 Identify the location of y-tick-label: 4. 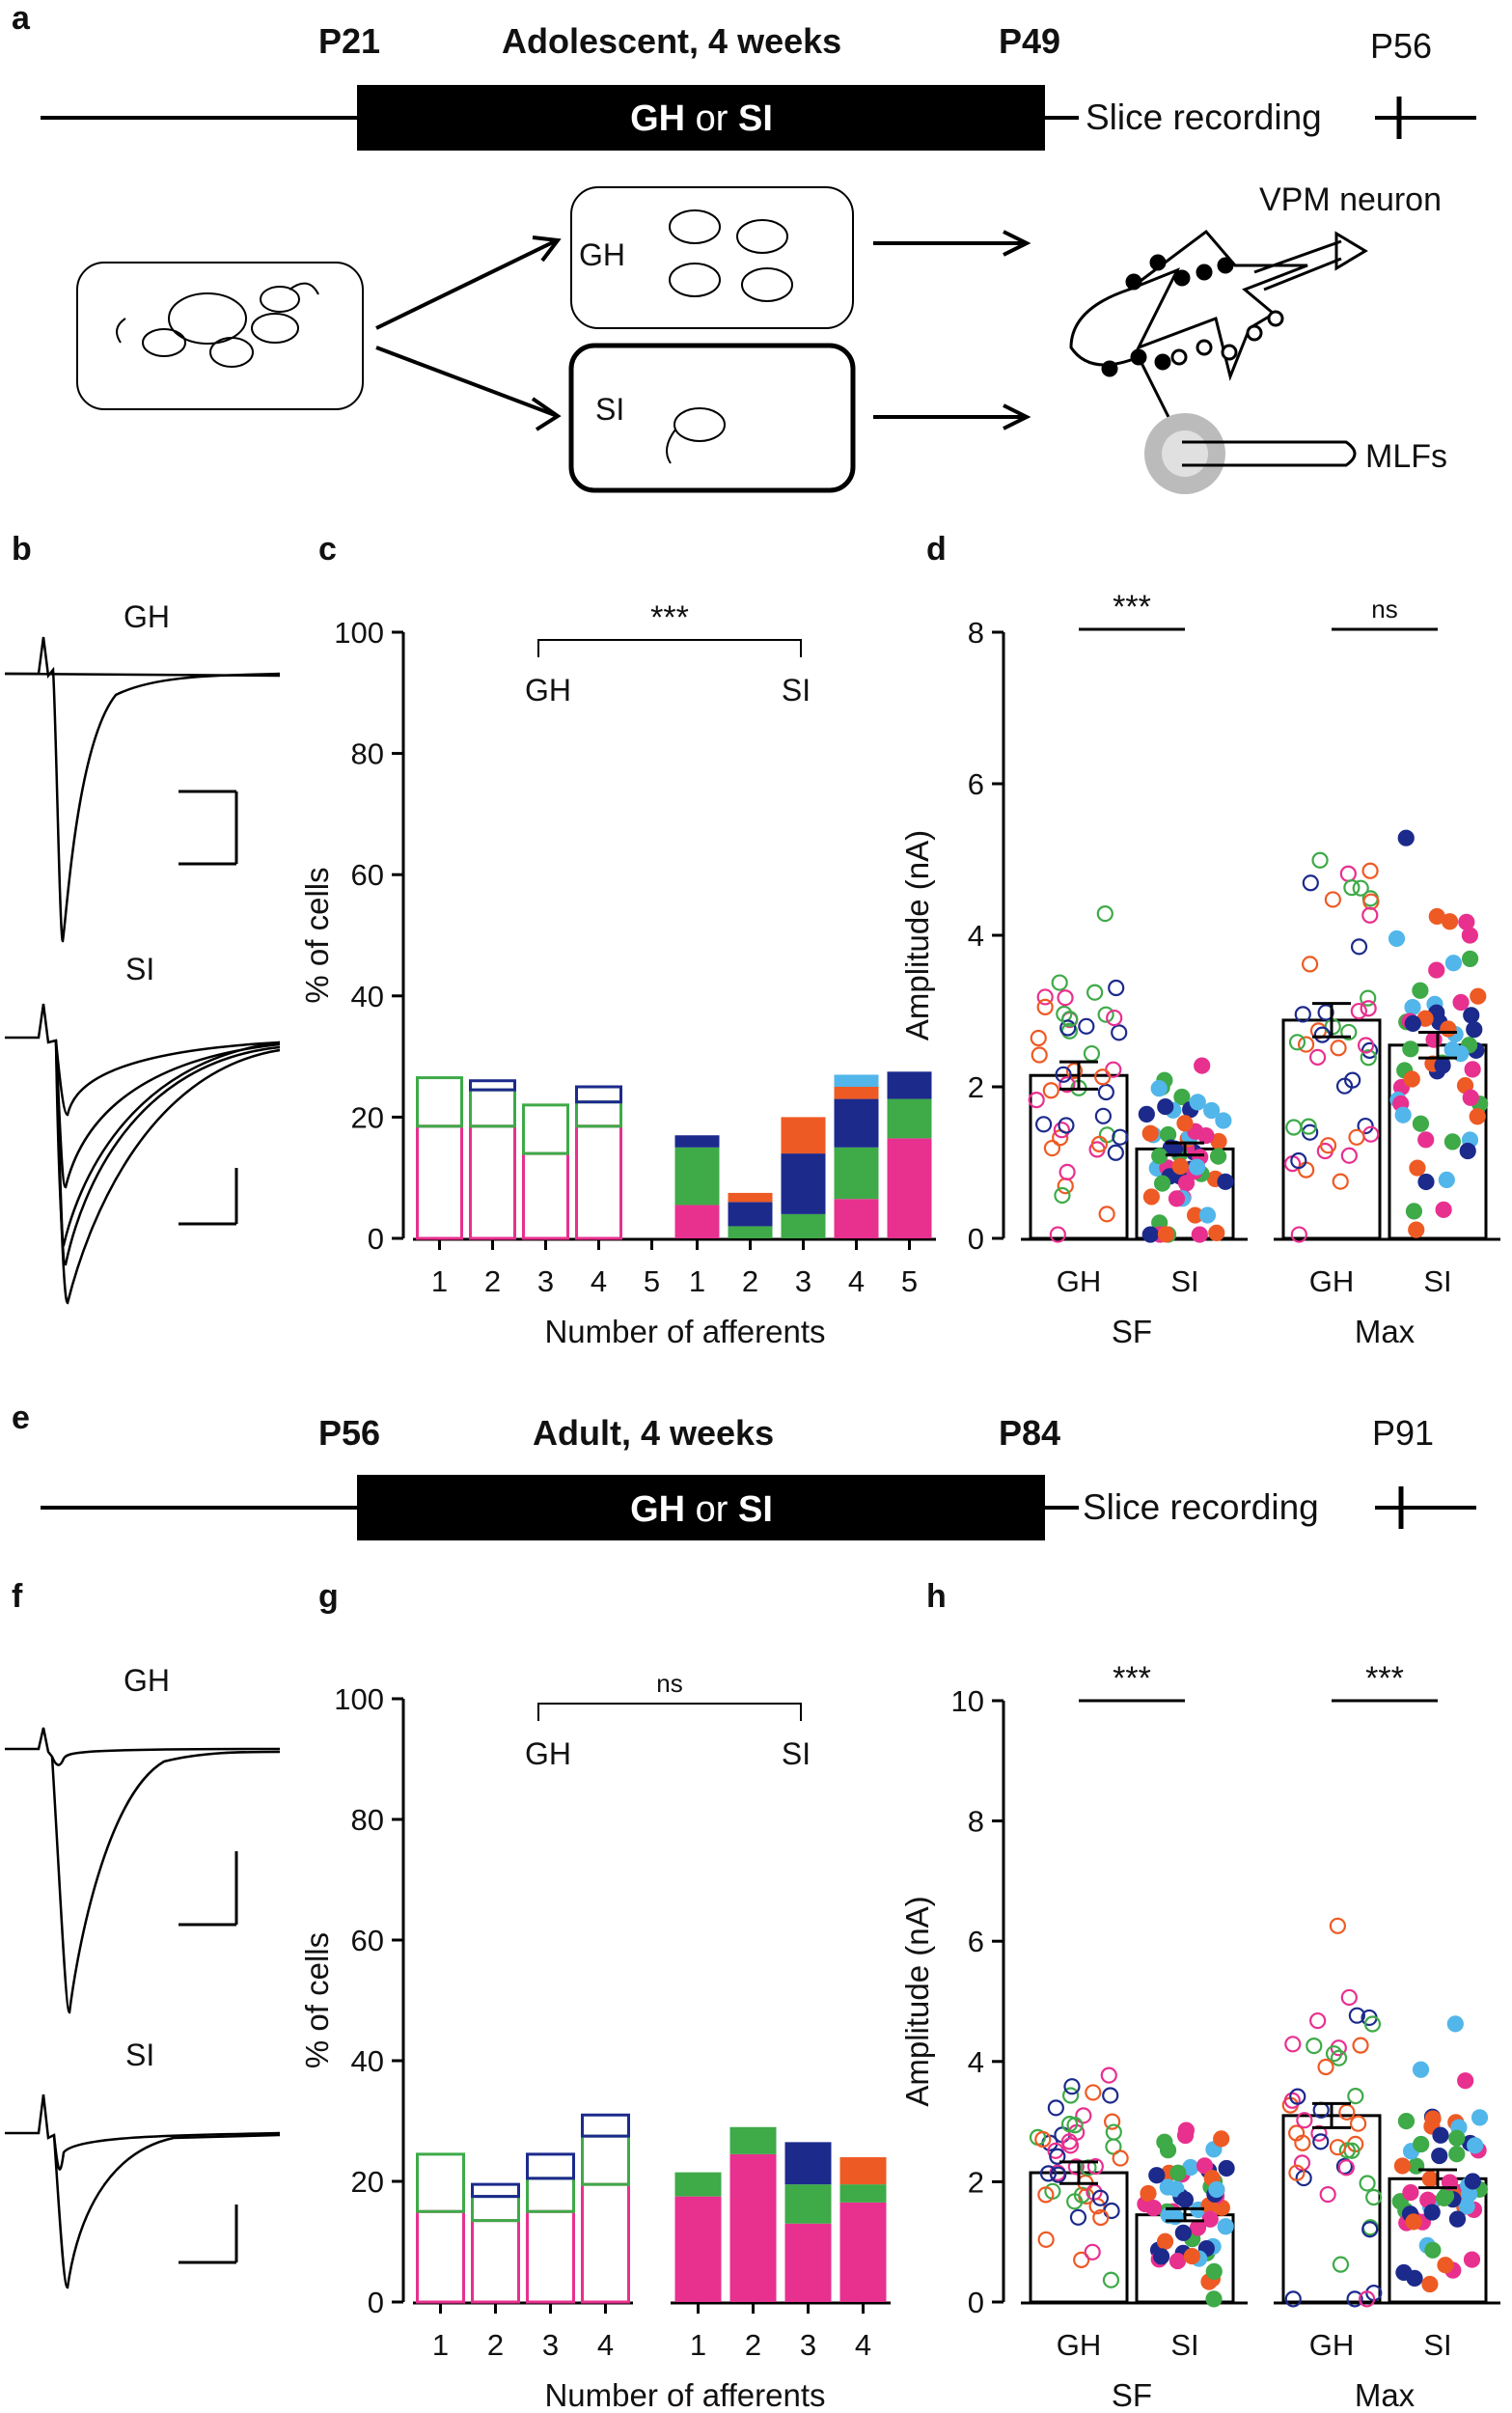
(976, 2062).